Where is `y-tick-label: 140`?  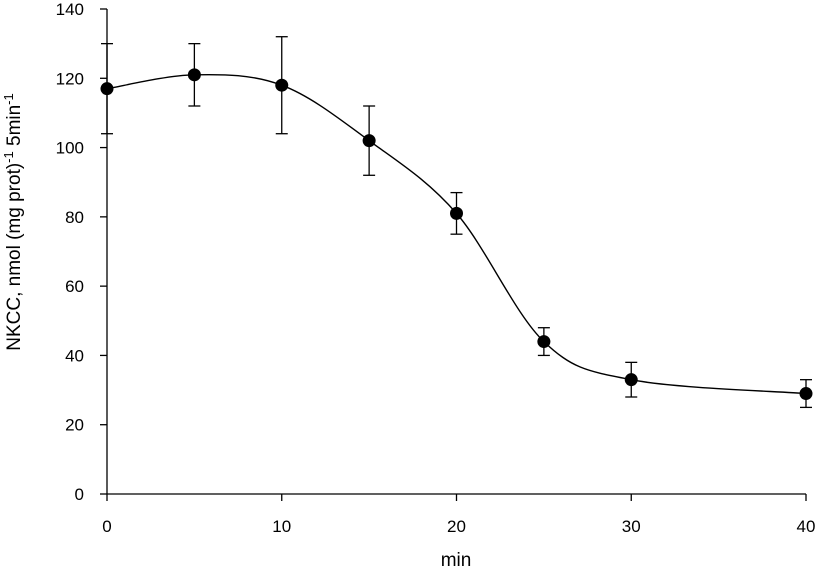
y-tick-label: 140 is located at coordinates (70, 9).